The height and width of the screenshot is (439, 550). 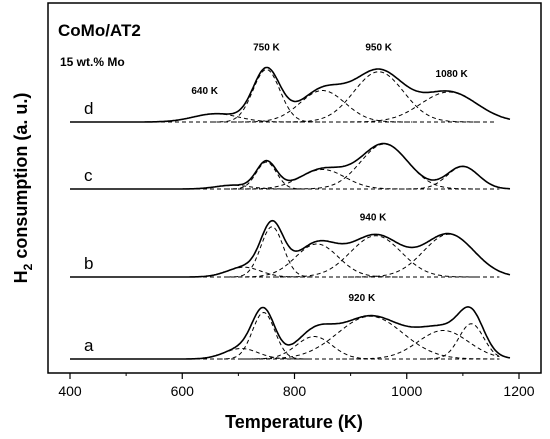 What do you see at coordinates (373, 218) in the screenshot?
I see `peak-annotation-5: 940 K` at bounding box center [373, 218].